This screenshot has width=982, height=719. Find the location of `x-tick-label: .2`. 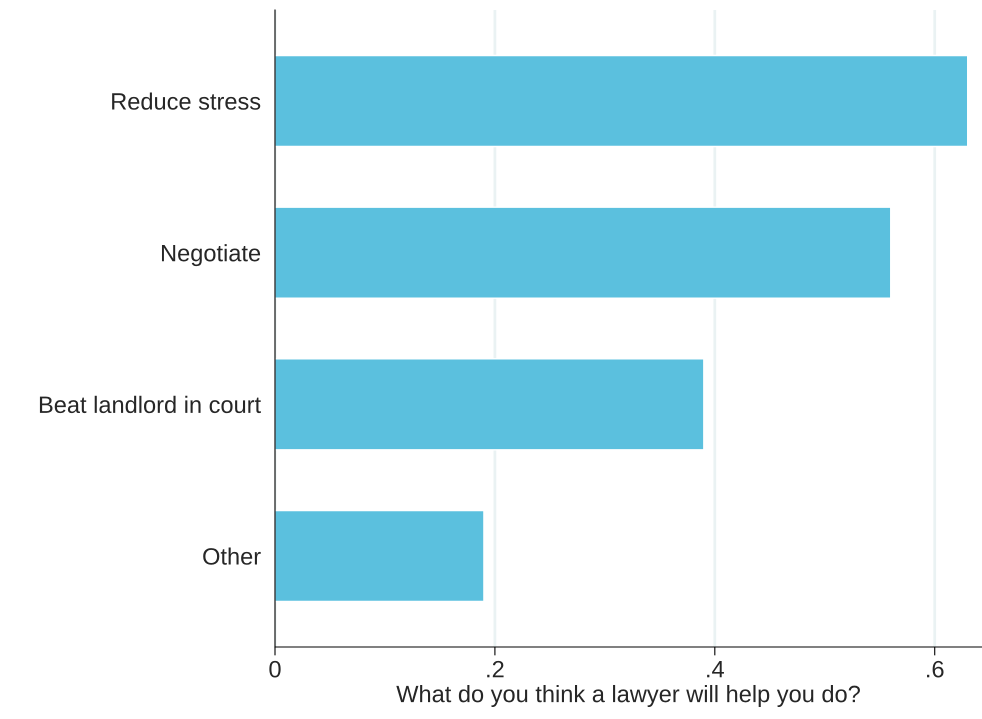

x-tick-label: .2 is located at coordinates (495, 669).